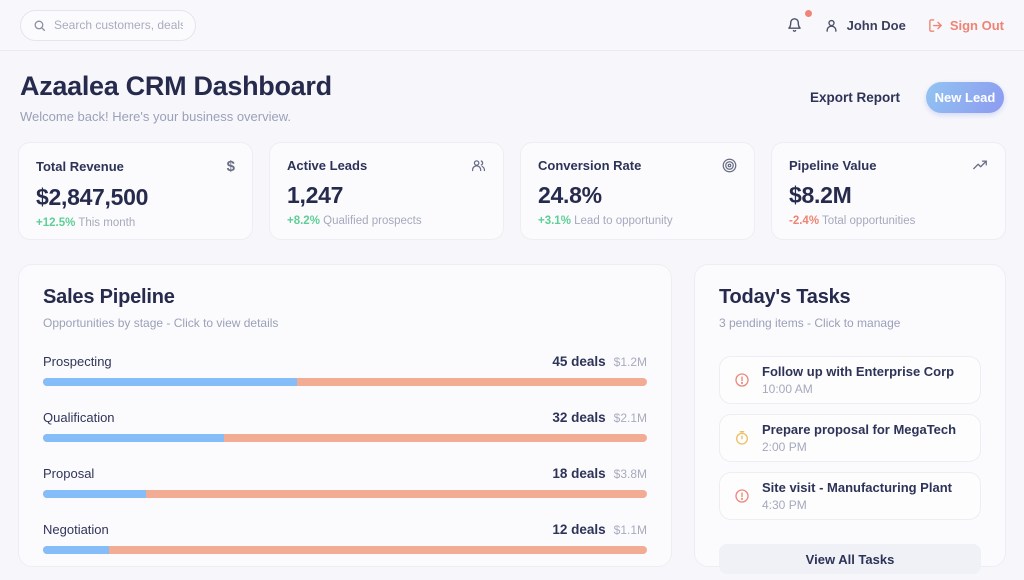 The image size is (1024, 580). I want to click on stage-name: Proposal, so click(69, 473).